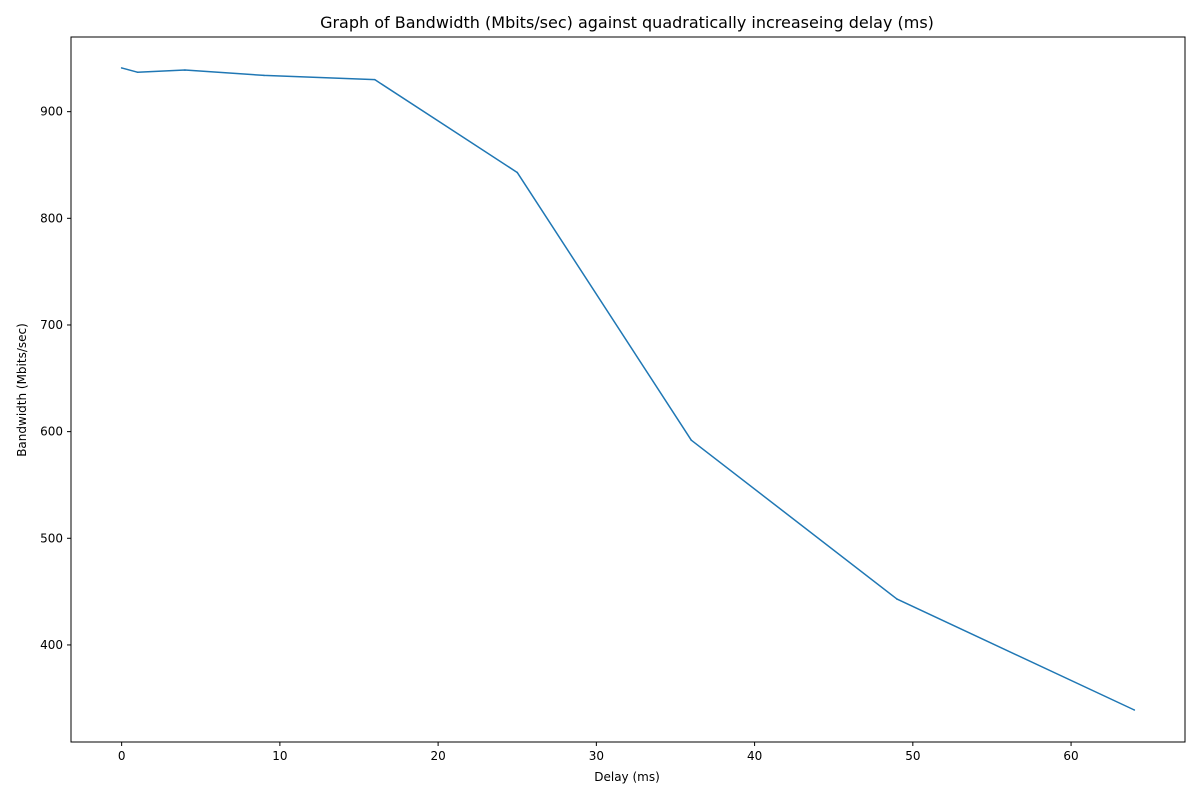 This screenshot has height=800, width=1200. What do you see at coordinates (122, 756) in the screenshot?
I see `x-tick-label: 0` at bounding box center [122, 756].